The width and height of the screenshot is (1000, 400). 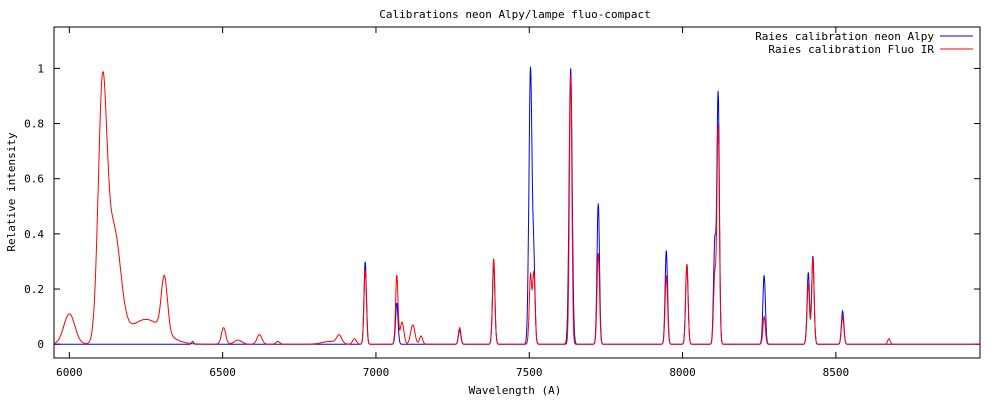 I want to click on y-tick-label: 0.2, so click(x=34, y=289).